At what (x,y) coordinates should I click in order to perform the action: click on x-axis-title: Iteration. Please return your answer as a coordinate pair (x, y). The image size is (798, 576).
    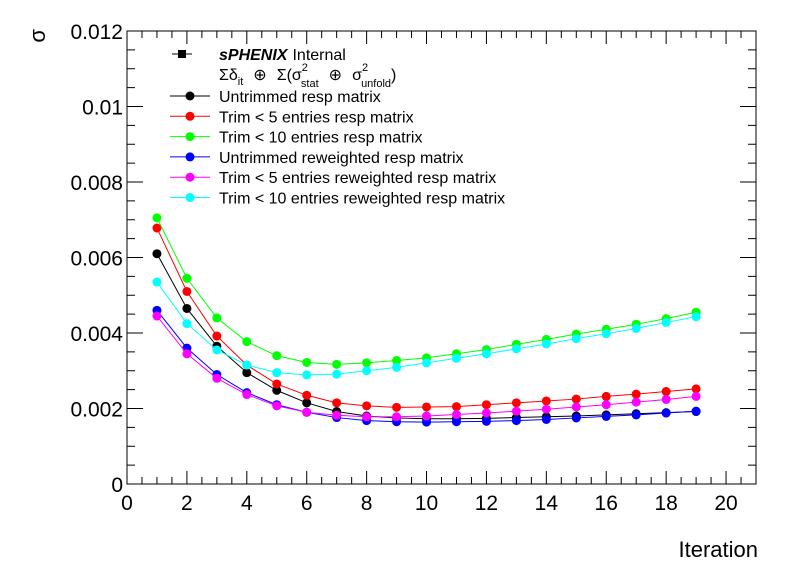
    Looking at the image, I should click on (719, 549).